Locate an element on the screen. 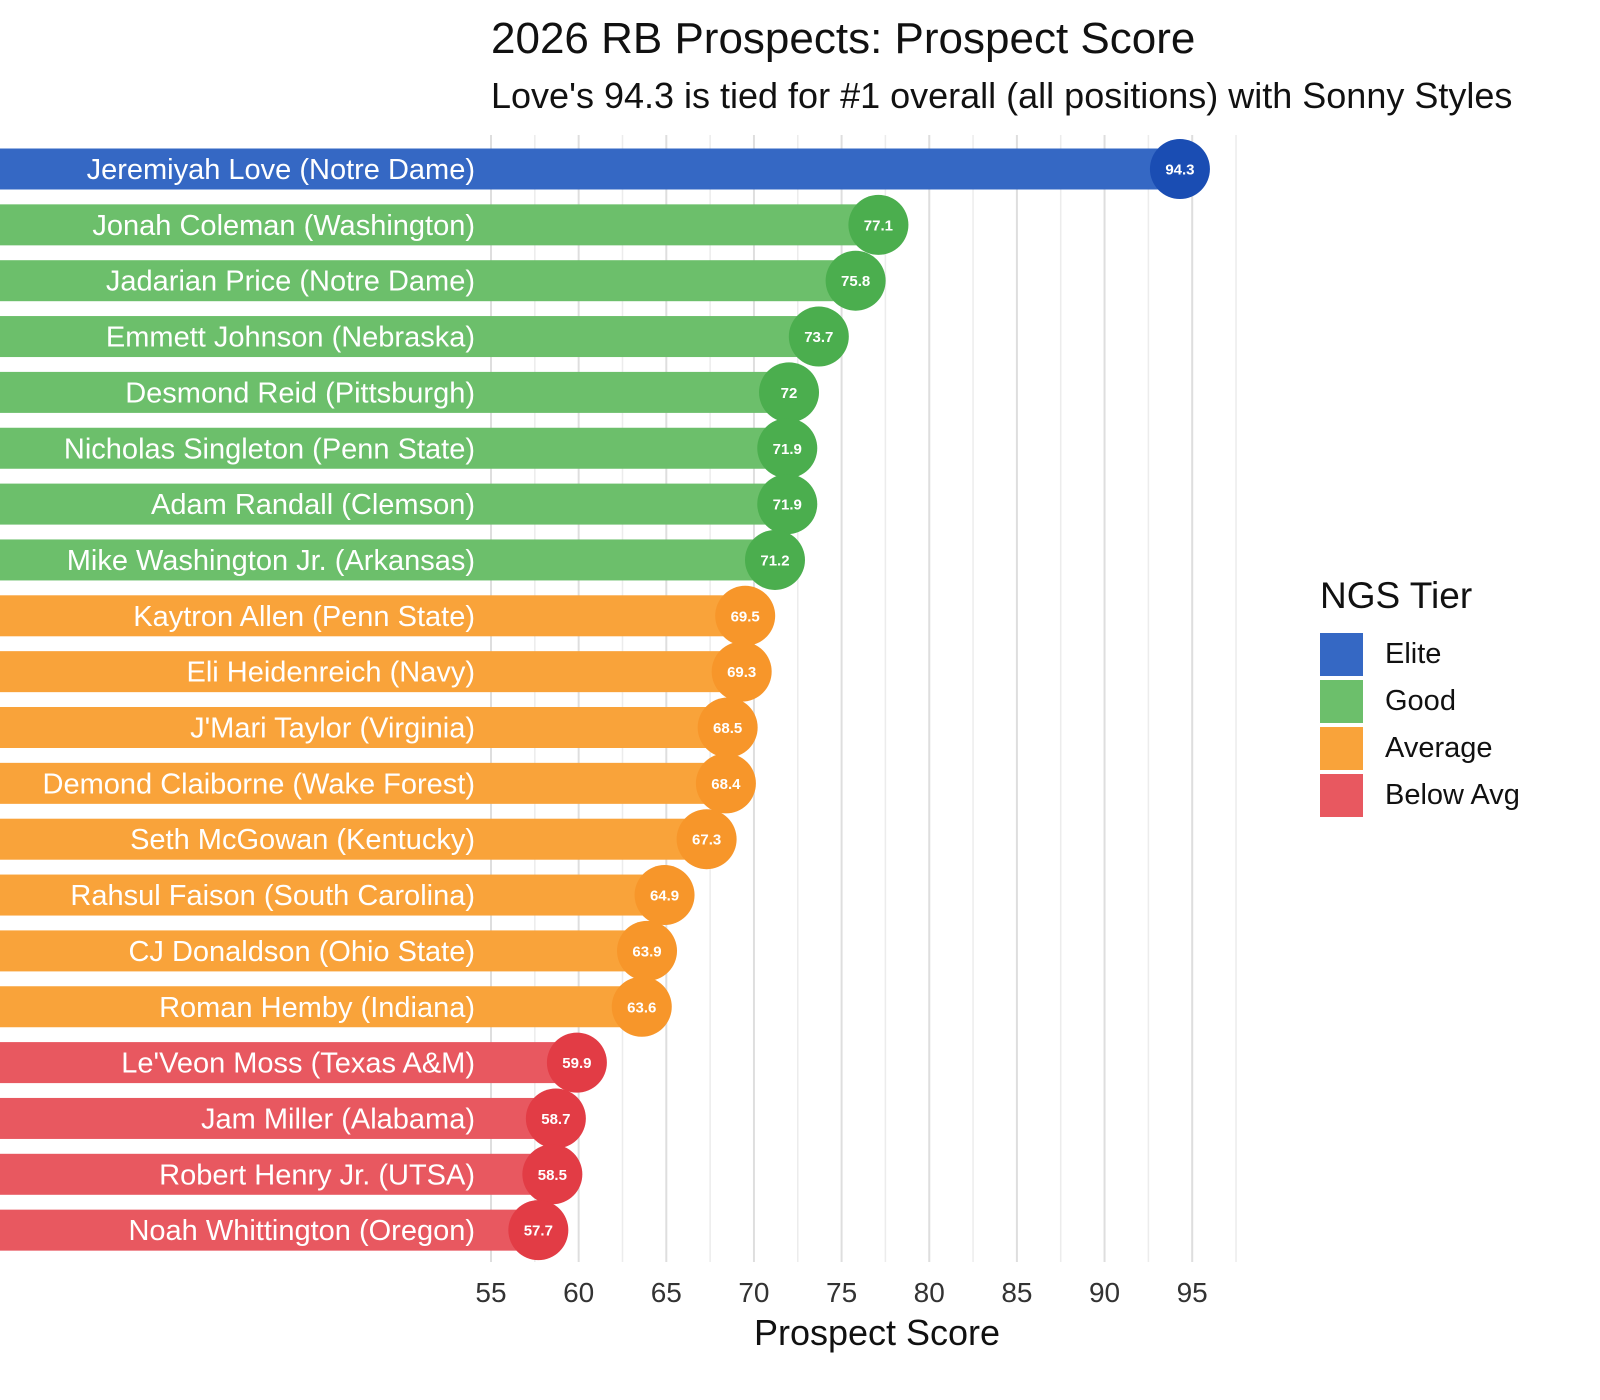  category-label: Robert Henry Jr. (UTSA) is located at coordinates (317, 1175).